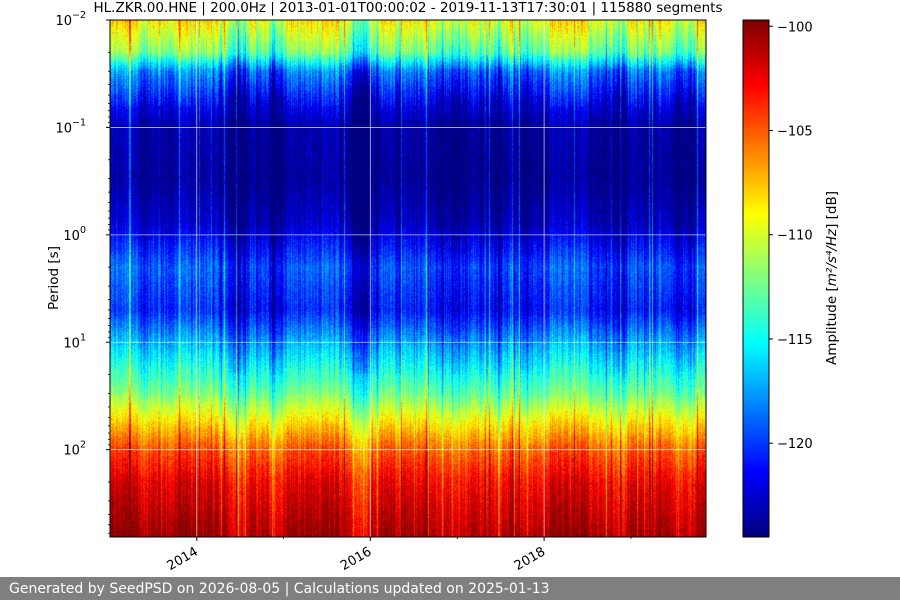 This screenshot has width=900, height=600. What do you see at coordinates (183, 559) in the screenshot?
I see `x-tick-label: 2014` at bounding box center [183, 559].